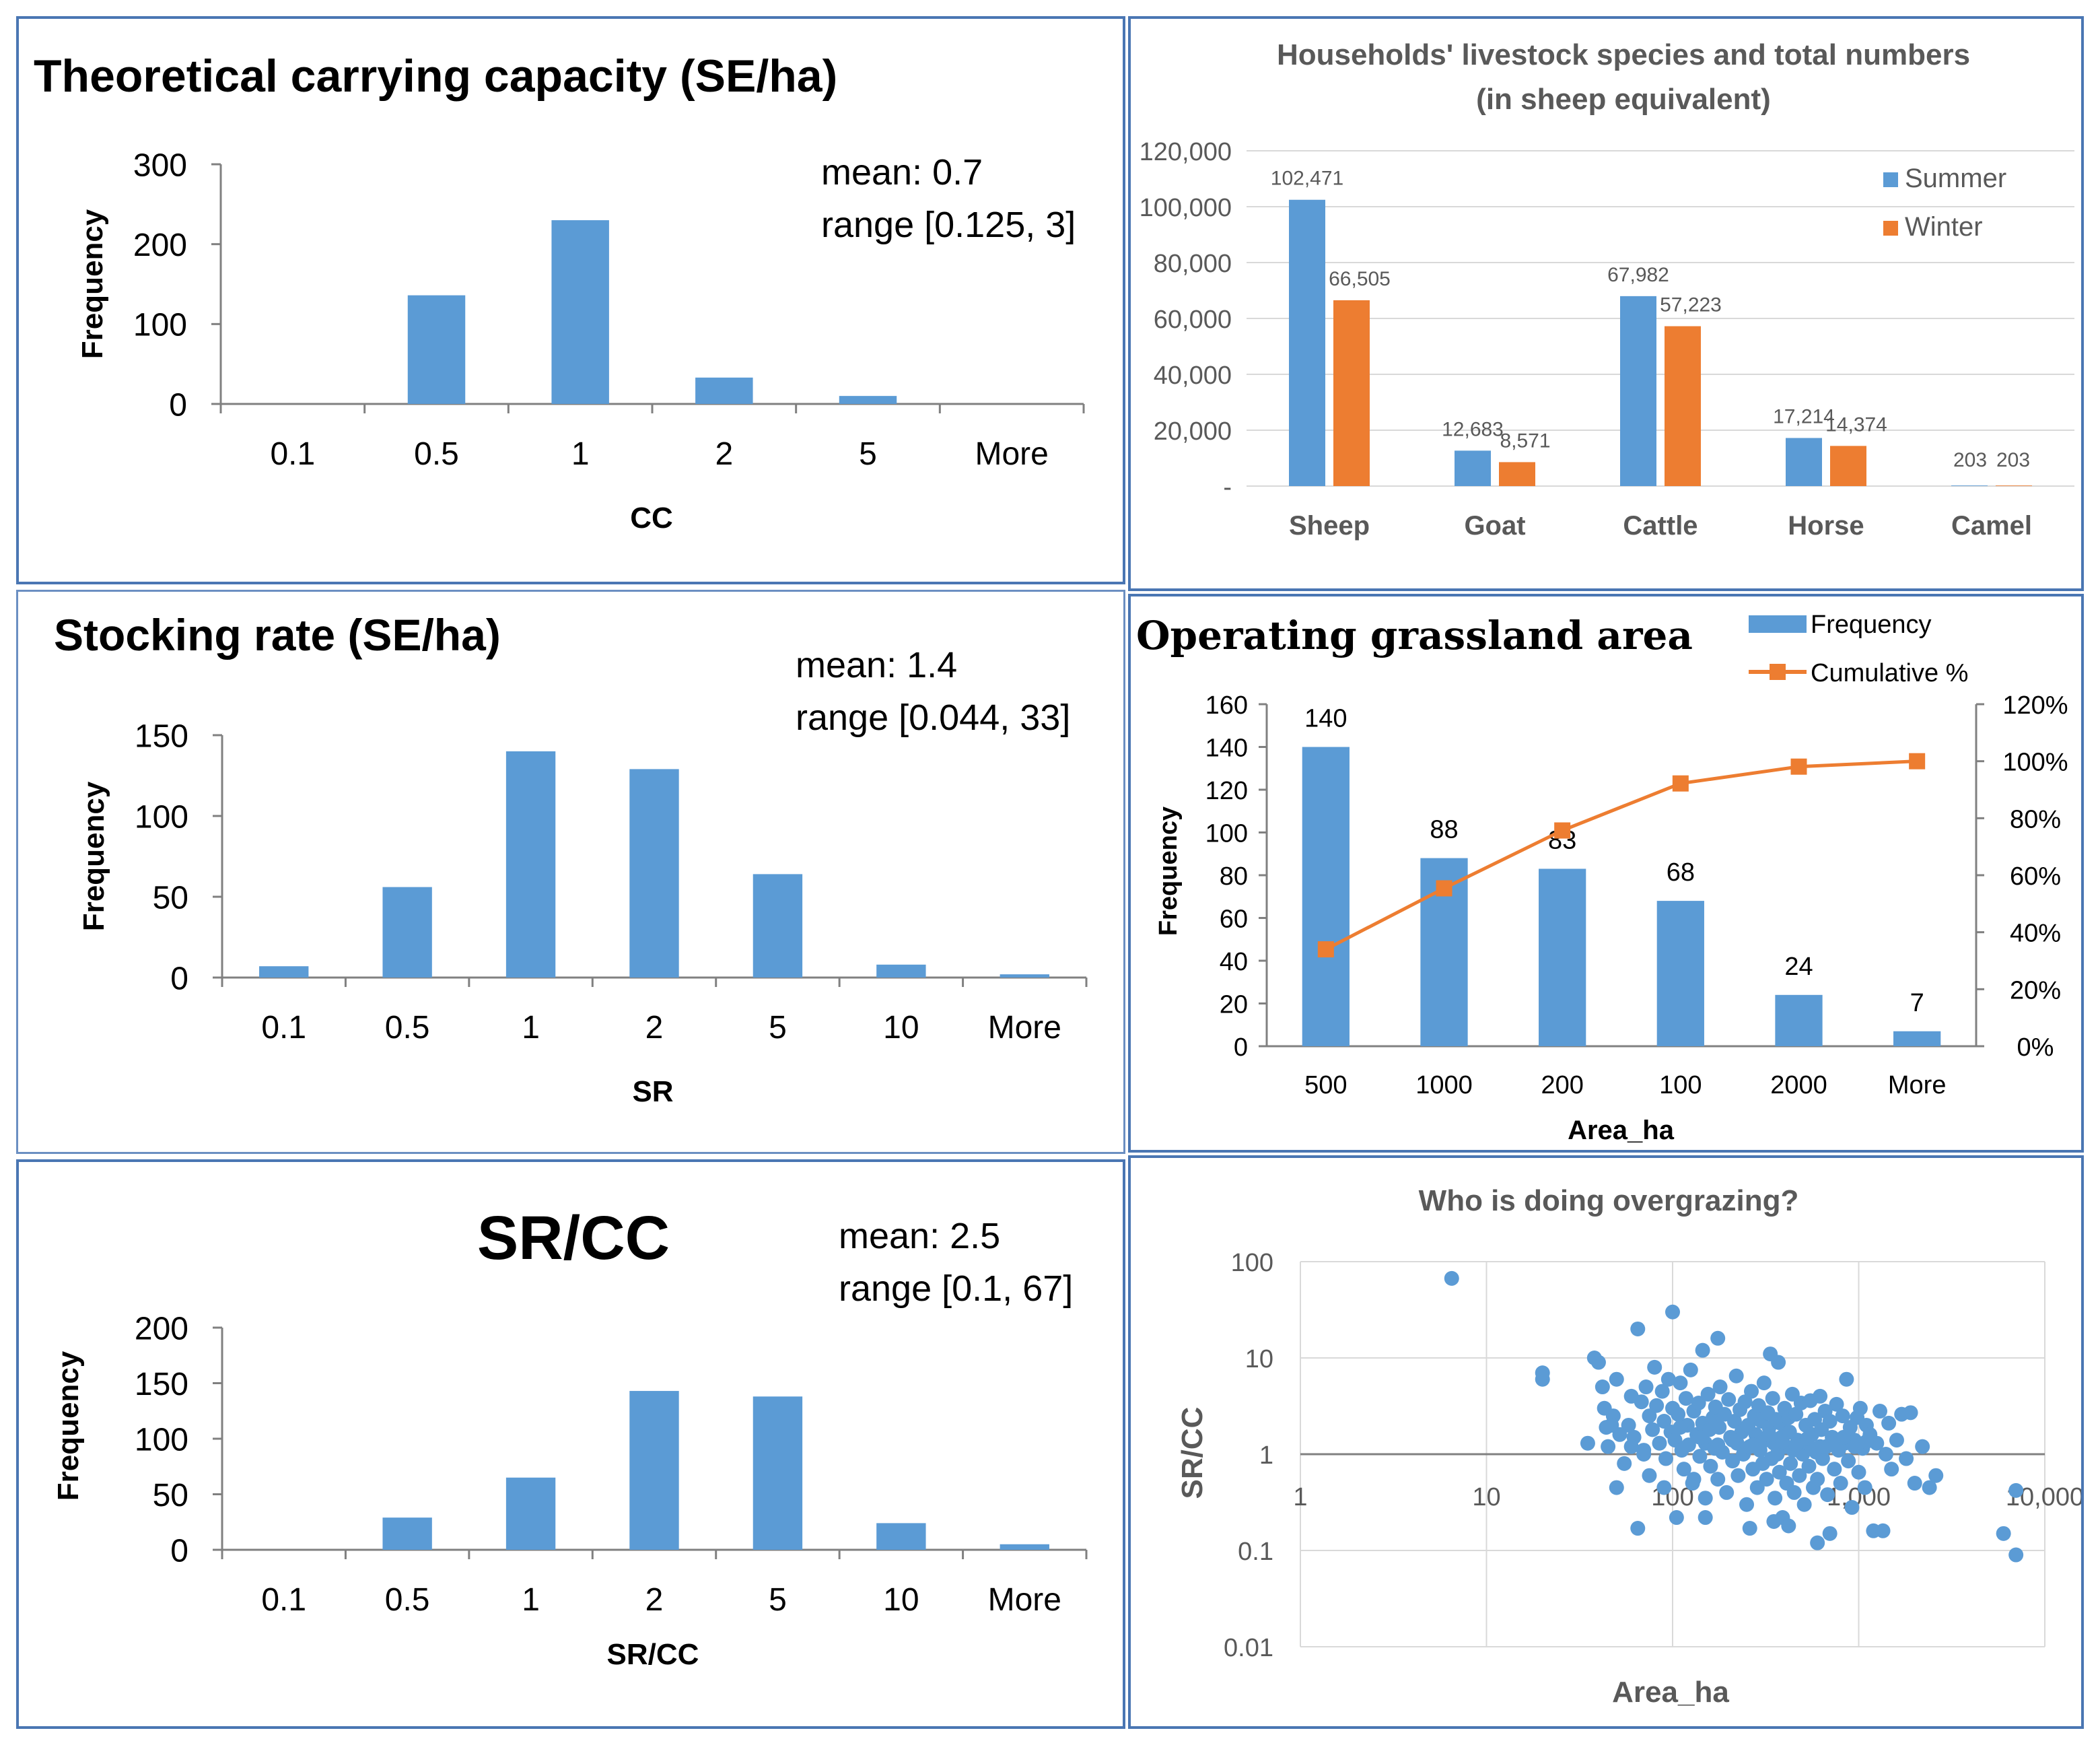 This screenshot has width=2100, height=1741. I want to click on x-tick-label: Goat, so click(1495, 526).